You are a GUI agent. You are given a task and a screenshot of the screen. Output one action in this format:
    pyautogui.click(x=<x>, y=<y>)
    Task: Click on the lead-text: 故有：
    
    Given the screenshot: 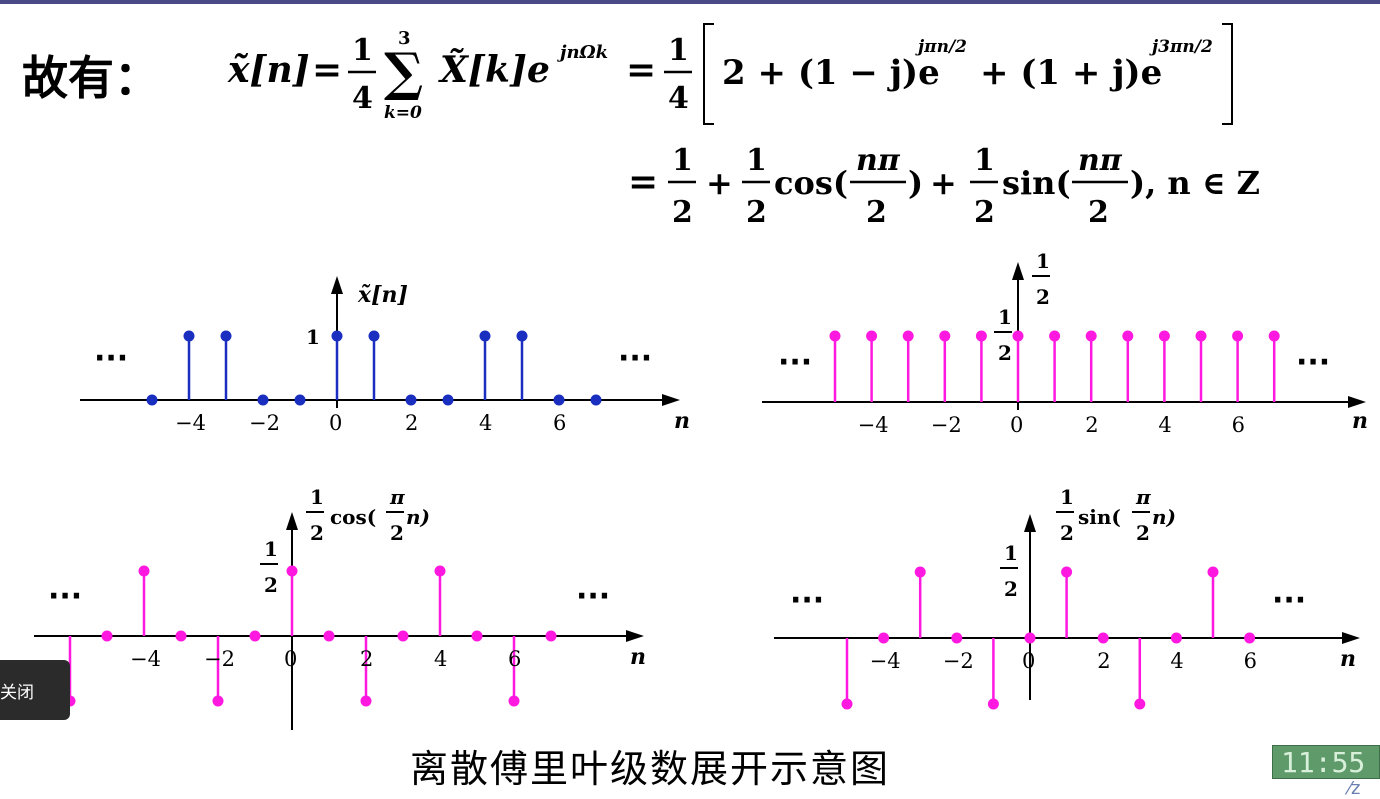 What is the action you would take?
    pyautogui.click(x=91, y=78)
    